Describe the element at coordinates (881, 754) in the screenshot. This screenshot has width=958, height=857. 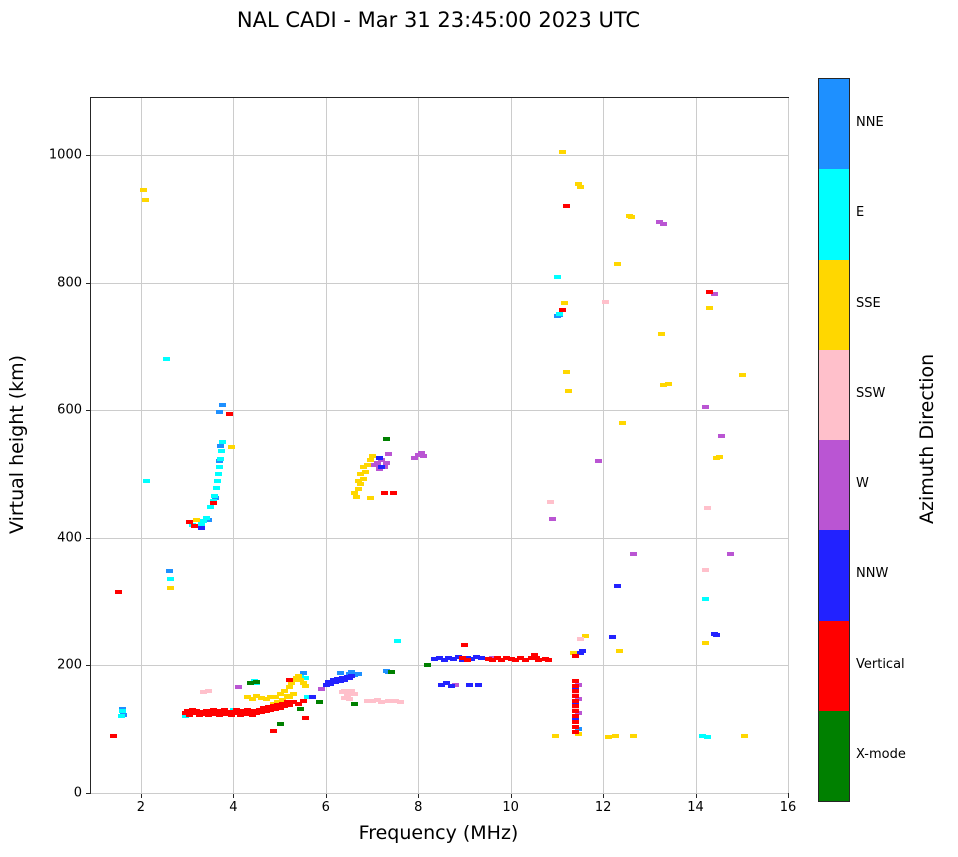
I see `colorbar-label-x-mode: X-mode` at that location.